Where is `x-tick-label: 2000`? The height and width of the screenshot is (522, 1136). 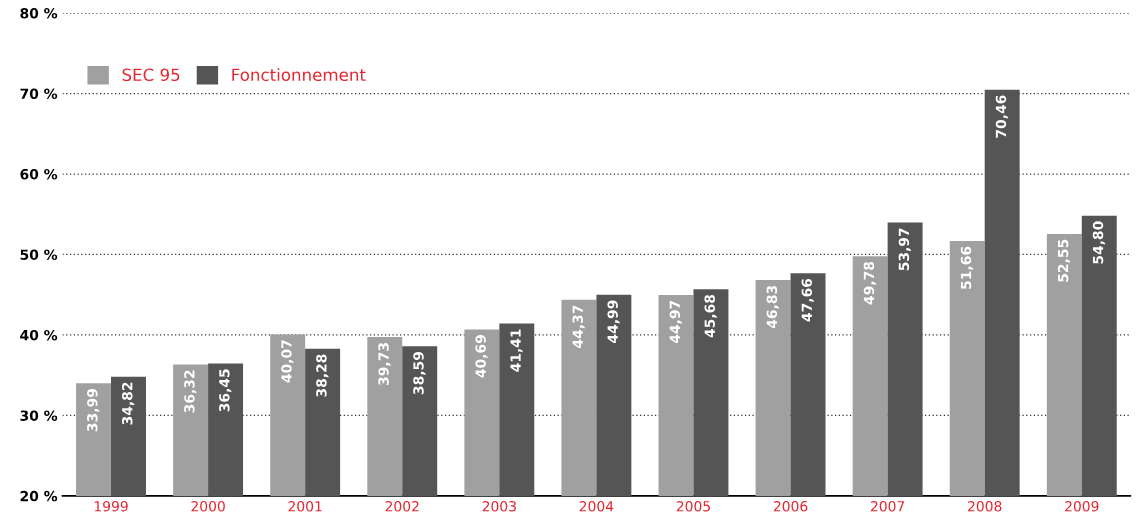 x-tick-label: 2000 is located at coordinates (208, 506).